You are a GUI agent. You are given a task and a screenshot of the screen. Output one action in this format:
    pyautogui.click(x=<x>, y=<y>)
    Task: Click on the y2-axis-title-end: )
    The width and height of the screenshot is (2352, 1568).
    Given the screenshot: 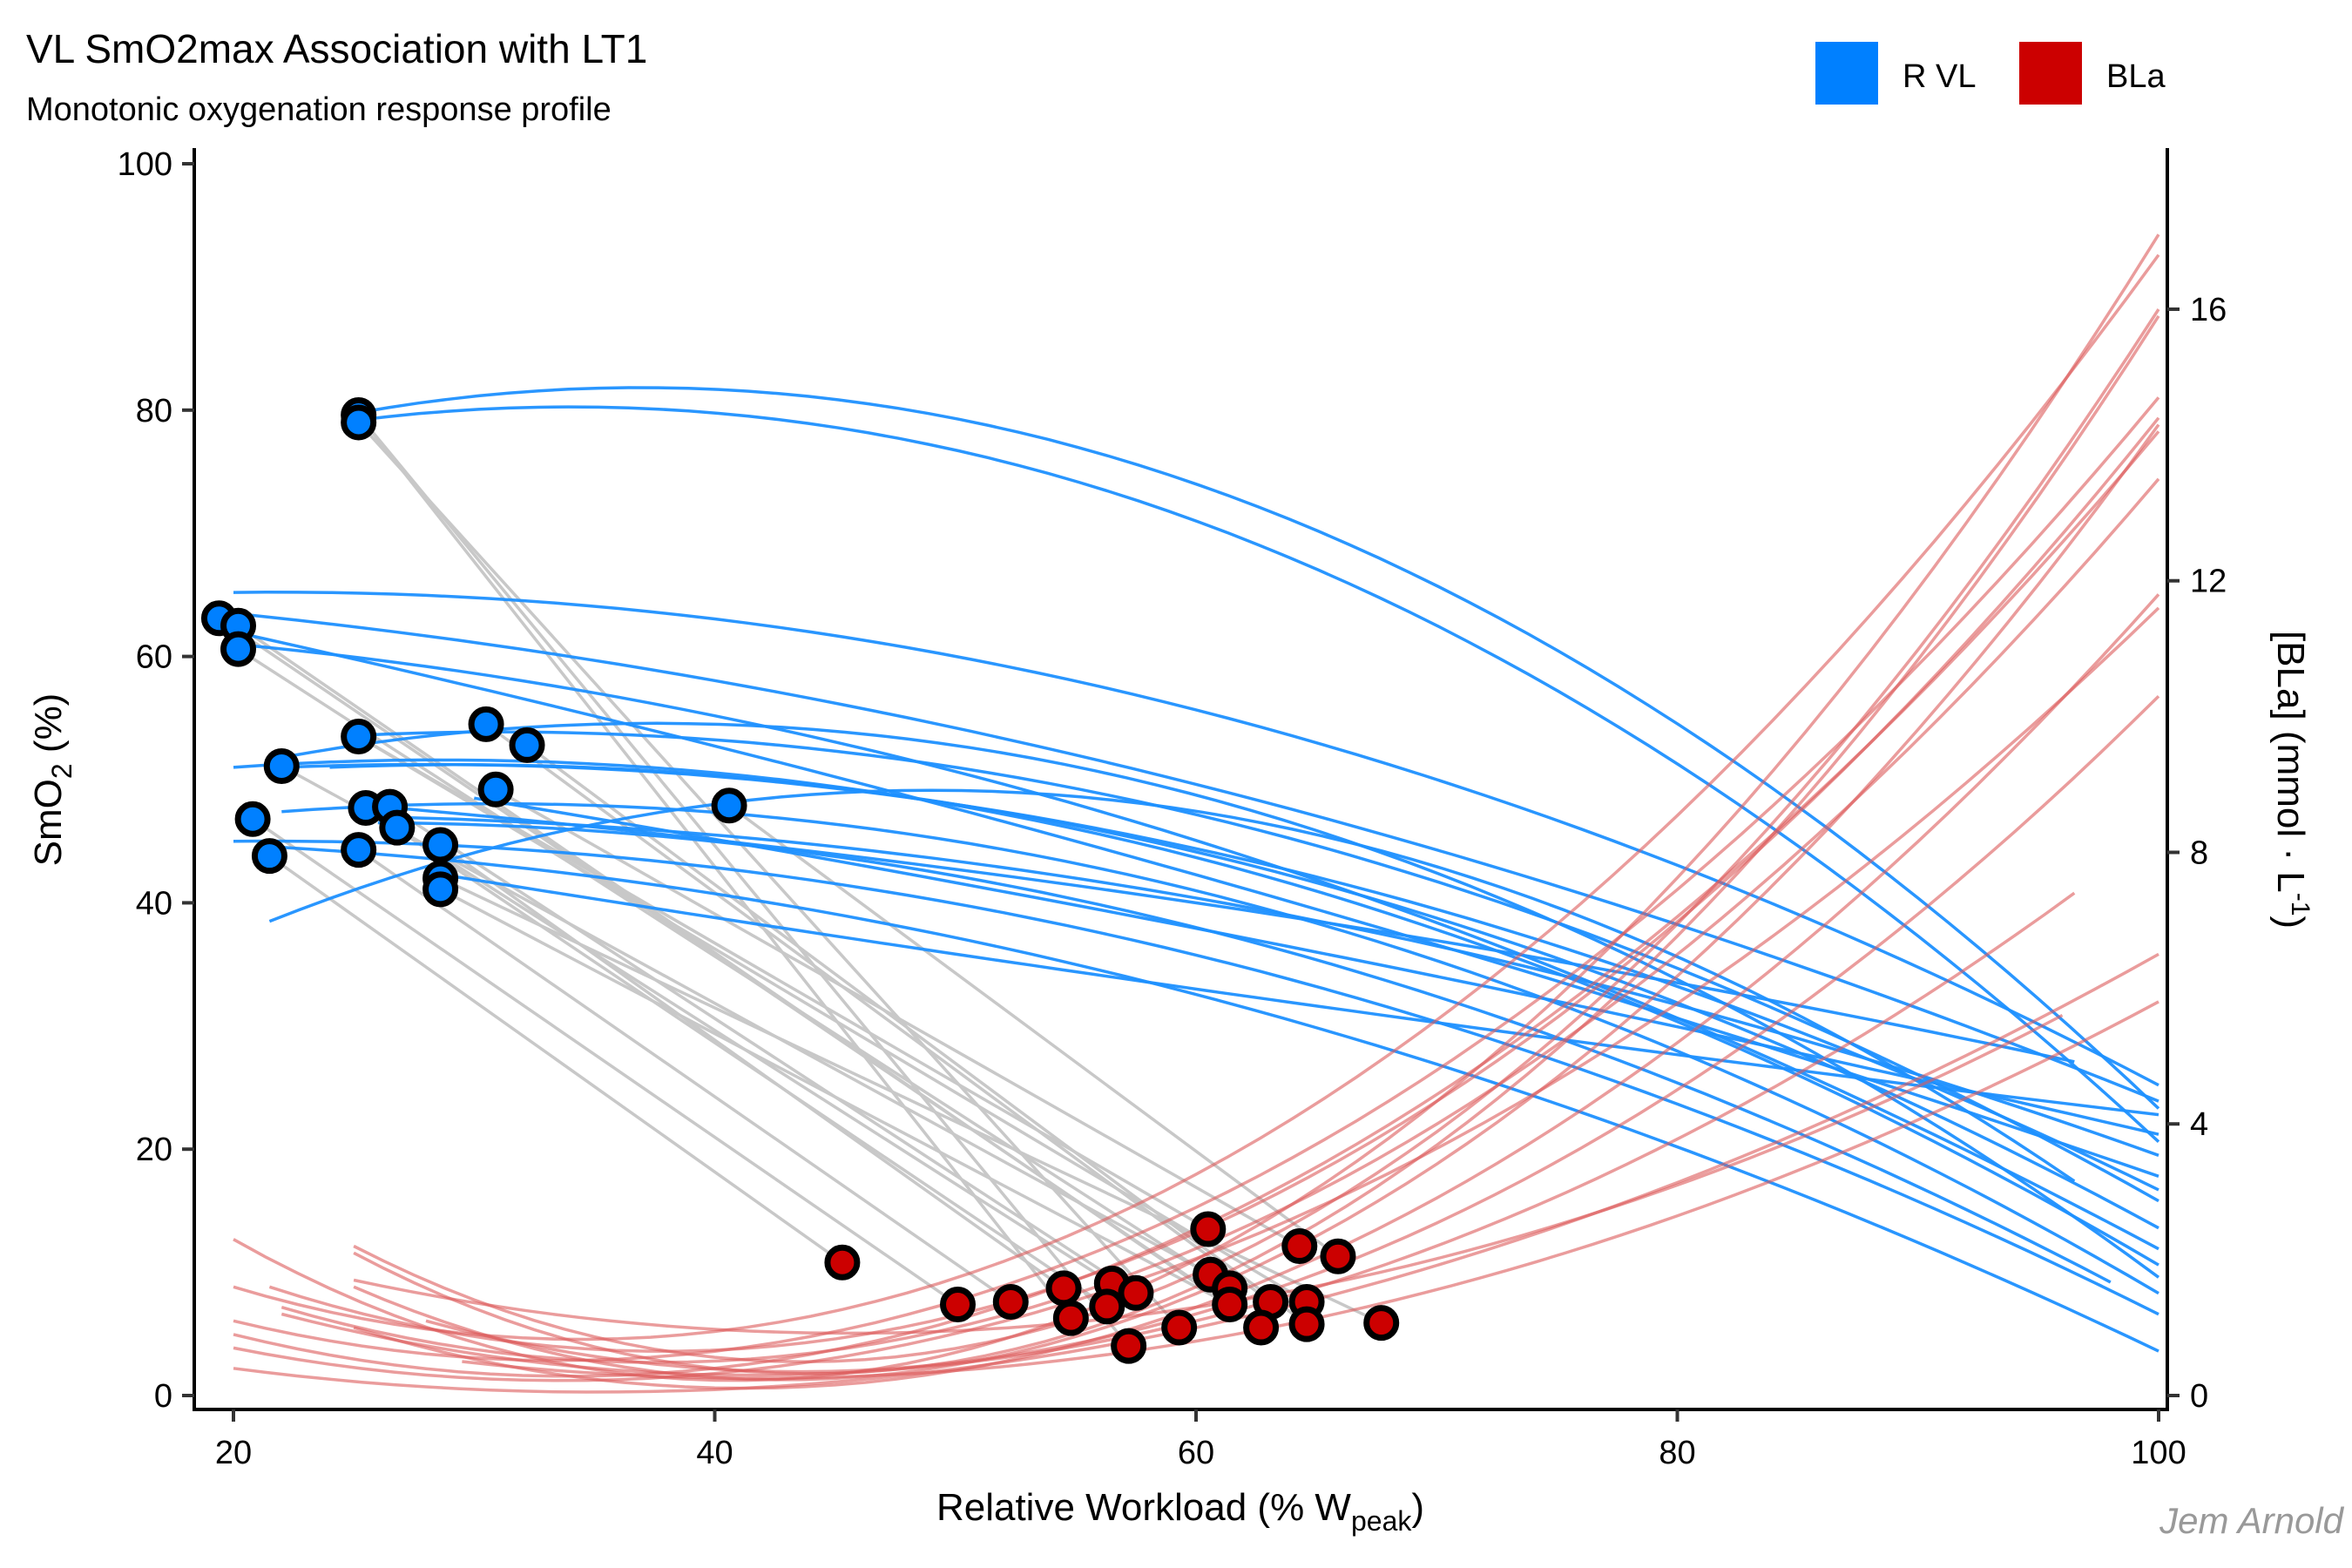 What is the action you would take?
    pyautogui.click(x=2290, y=923)
    